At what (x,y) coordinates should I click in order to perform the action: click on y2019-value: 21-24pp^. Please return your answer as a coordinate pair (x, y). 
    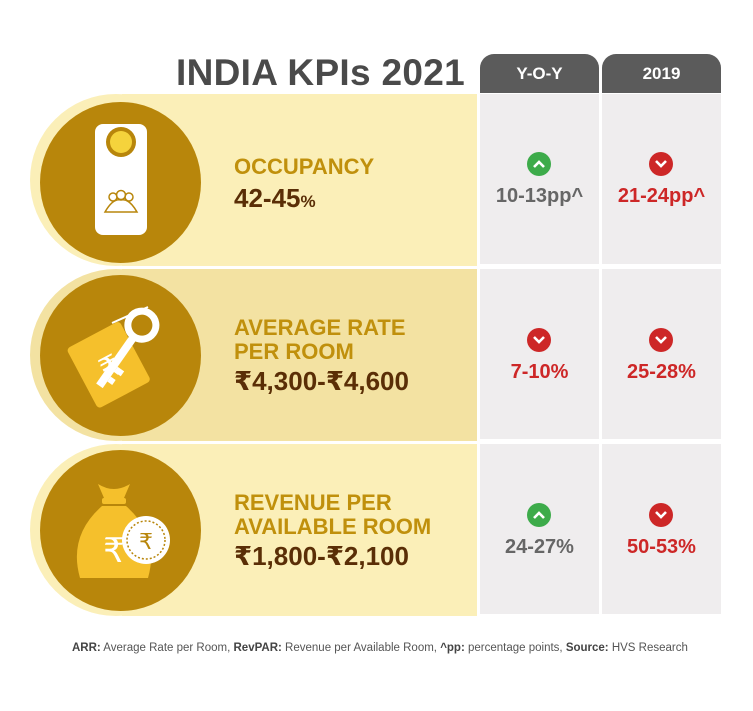
    Looking at the image, I should click on (661, 196).